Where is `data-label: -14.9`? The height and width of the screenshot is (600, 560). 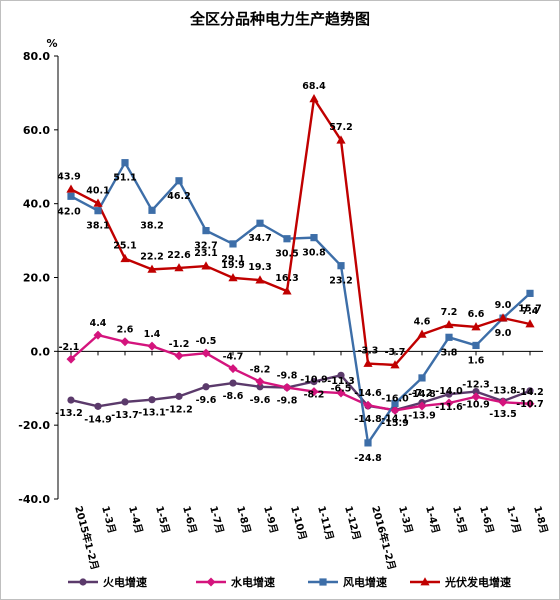 data-label: -14.9 is located at coordinates (97, 419).